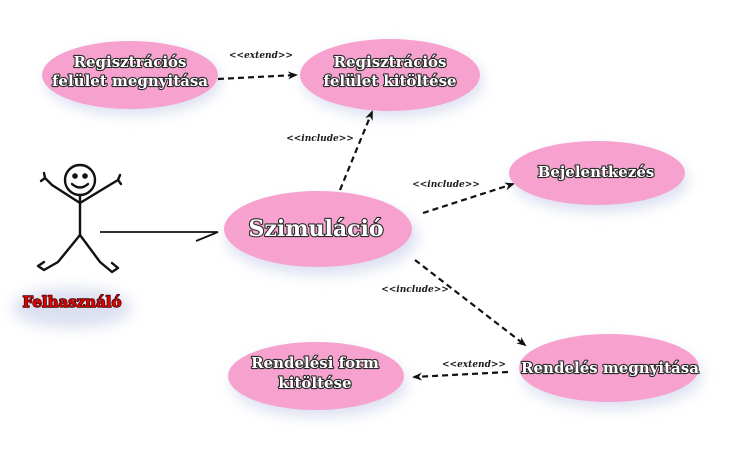 This screenshot has height=450, width=750. Describe the element at coordinates (72, 302) in the screenshot. I see `actor-label: Felhasználó` at that location.